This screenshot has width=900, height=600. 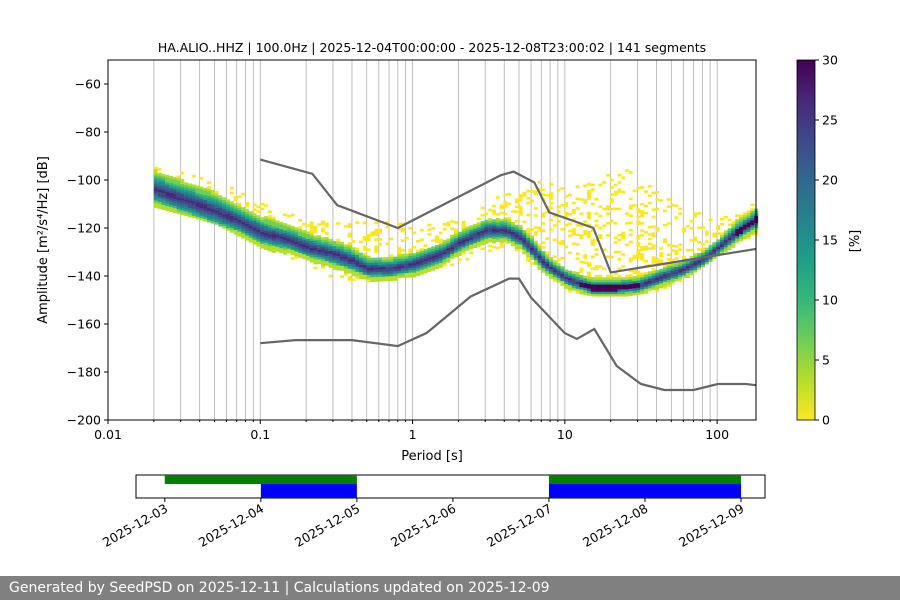 I want to click on colorbar-tick-label: 10, so click(x=830, y=300).